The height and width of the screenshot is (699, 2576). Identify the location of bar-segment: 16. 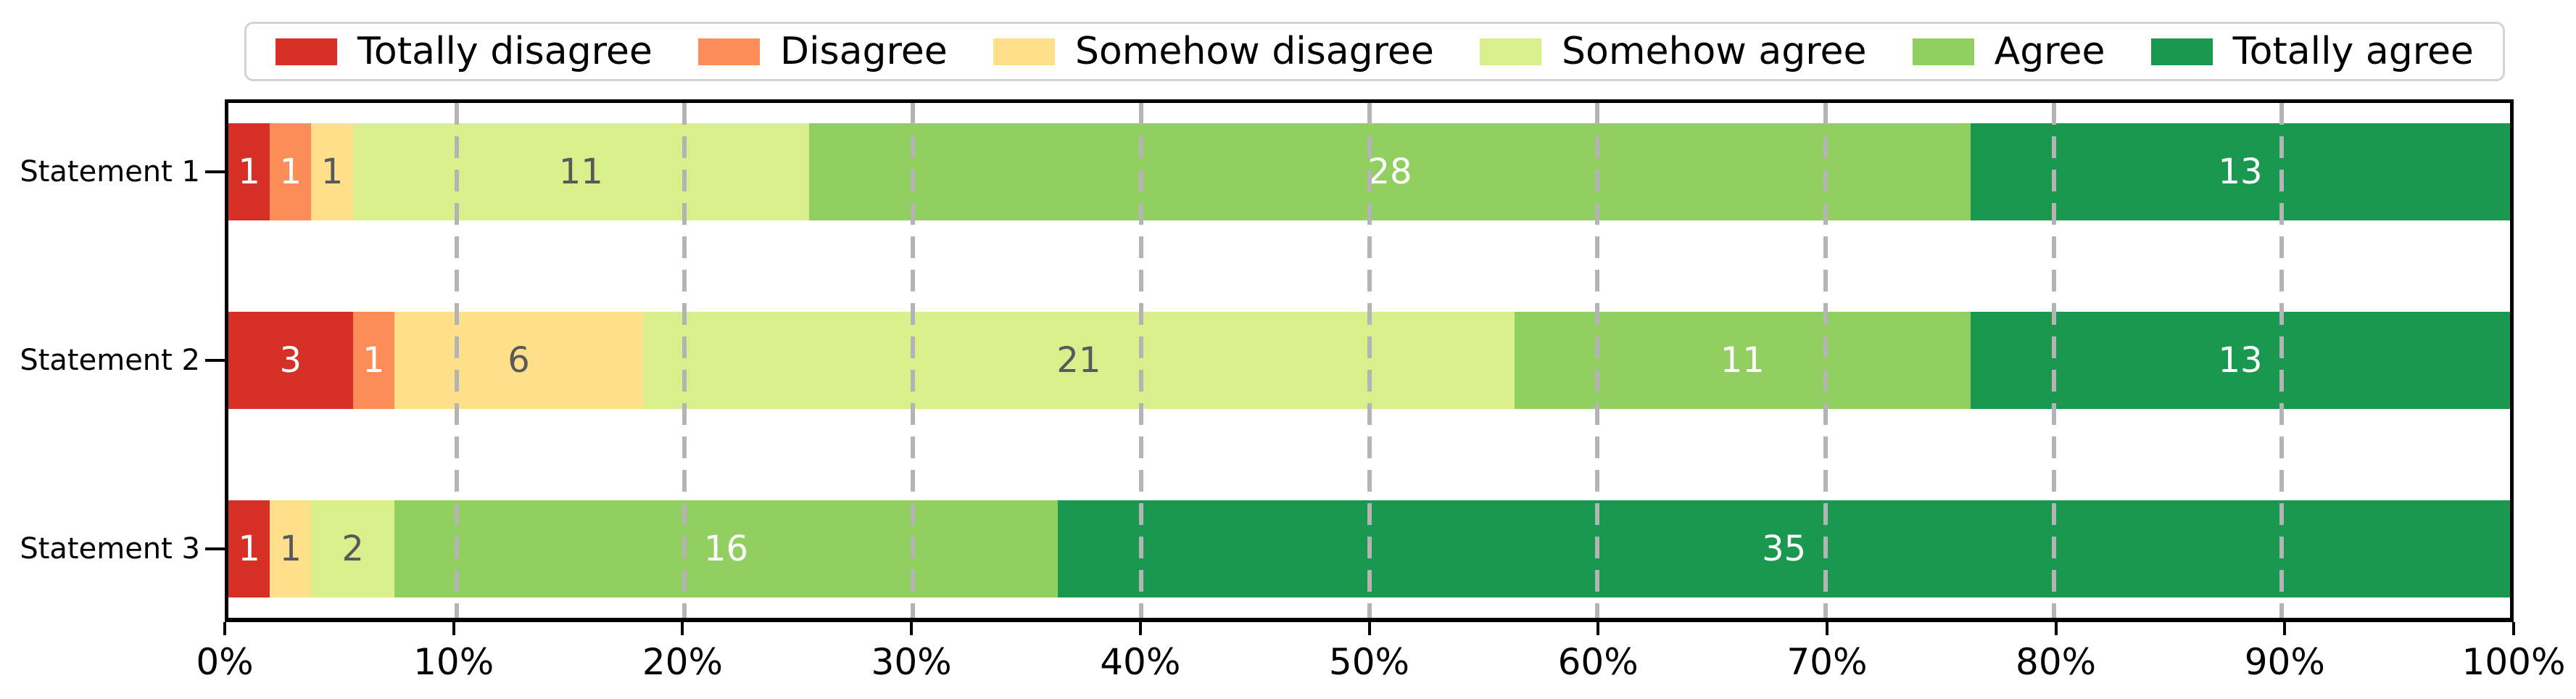
(726, 548).